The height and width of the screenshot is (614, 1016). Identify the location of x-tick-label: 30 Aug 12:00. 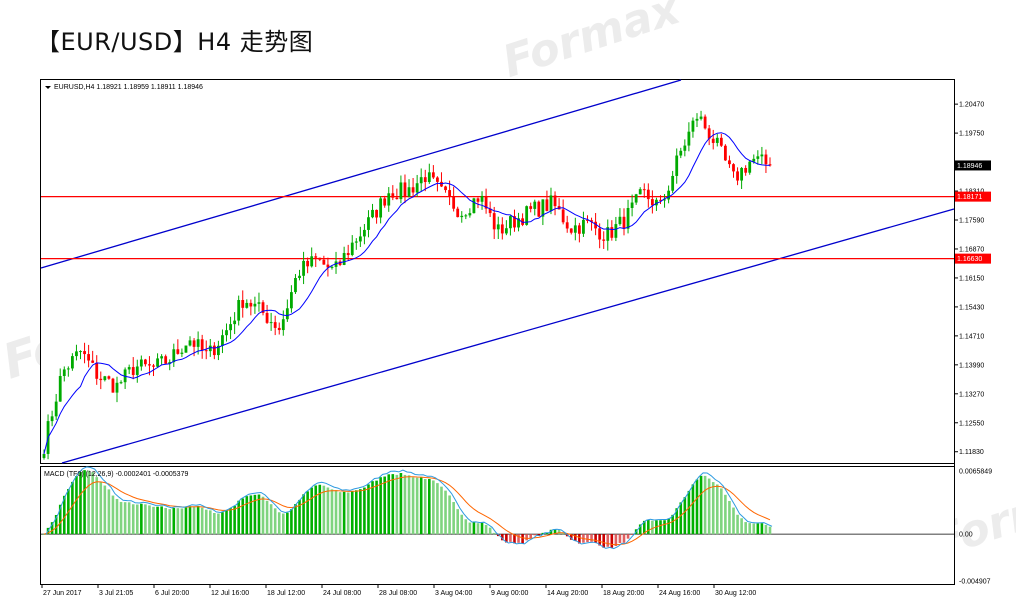
(735, 593).